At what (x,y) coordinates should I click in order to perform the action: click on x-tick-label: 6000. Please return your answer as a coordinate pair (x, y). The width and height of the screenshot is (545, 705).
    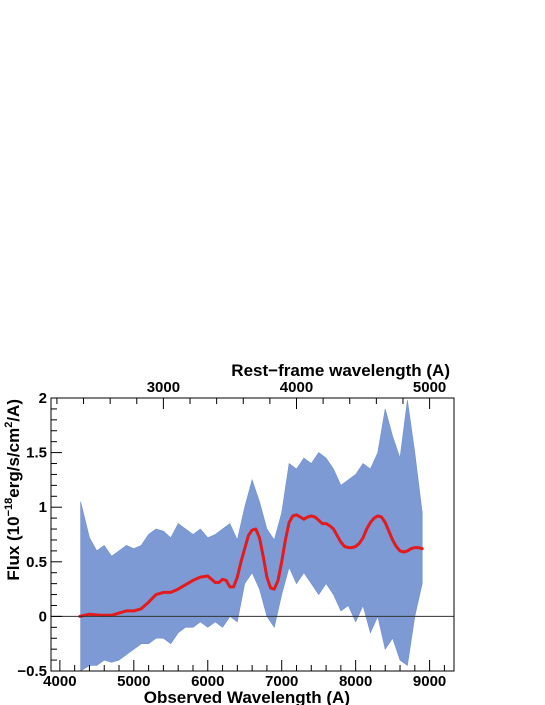
    Looking at the image, I should click on (207, 681).